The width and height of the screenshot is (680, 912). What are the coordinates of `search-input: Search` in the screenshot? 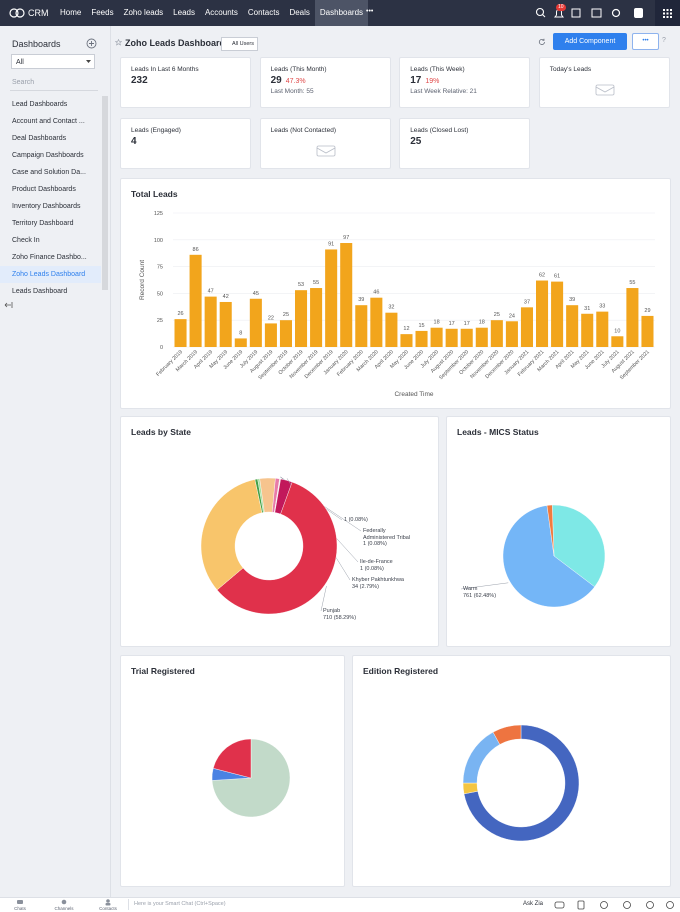 It's located at (23, 82).